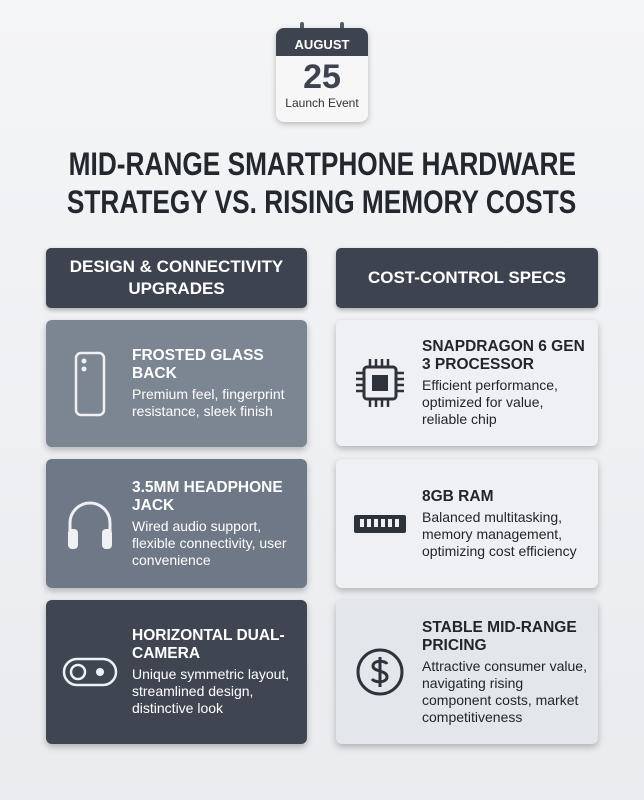  What do you see at coordinates (208, 644) in the screenshot?
I see `card-title: HORIZONTAL DUAL-CAMERA` at bounding box center [208, 644].